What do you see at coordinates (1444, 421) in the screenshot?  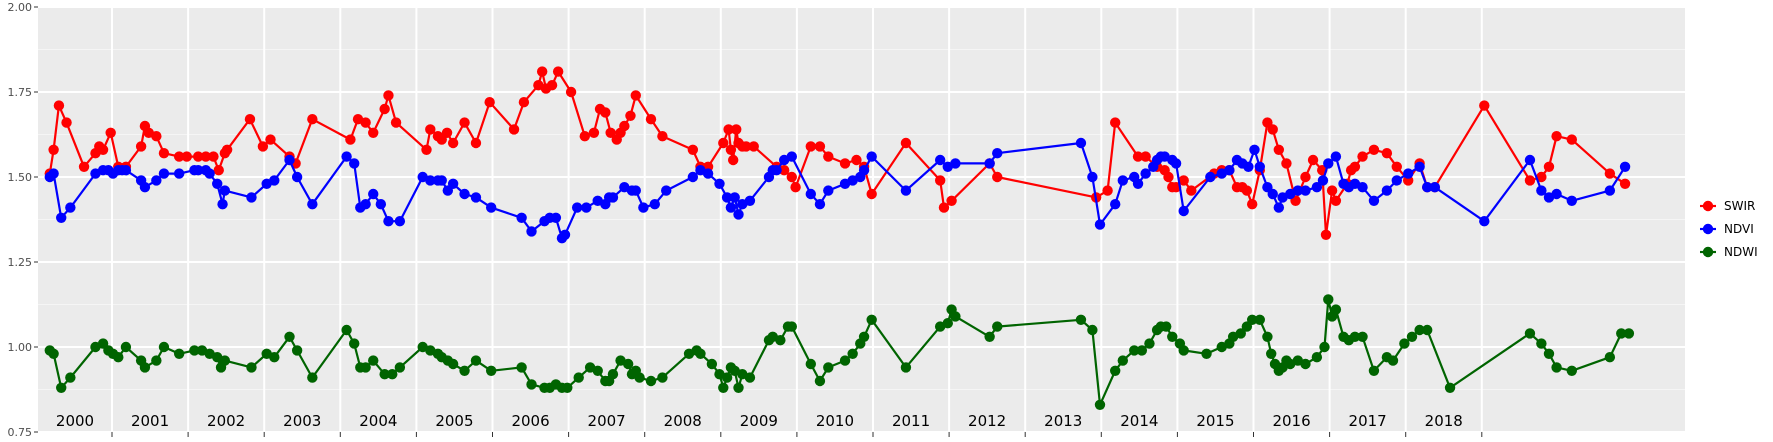 I see `year-label: 2018` at bounding box center [1444, 421].